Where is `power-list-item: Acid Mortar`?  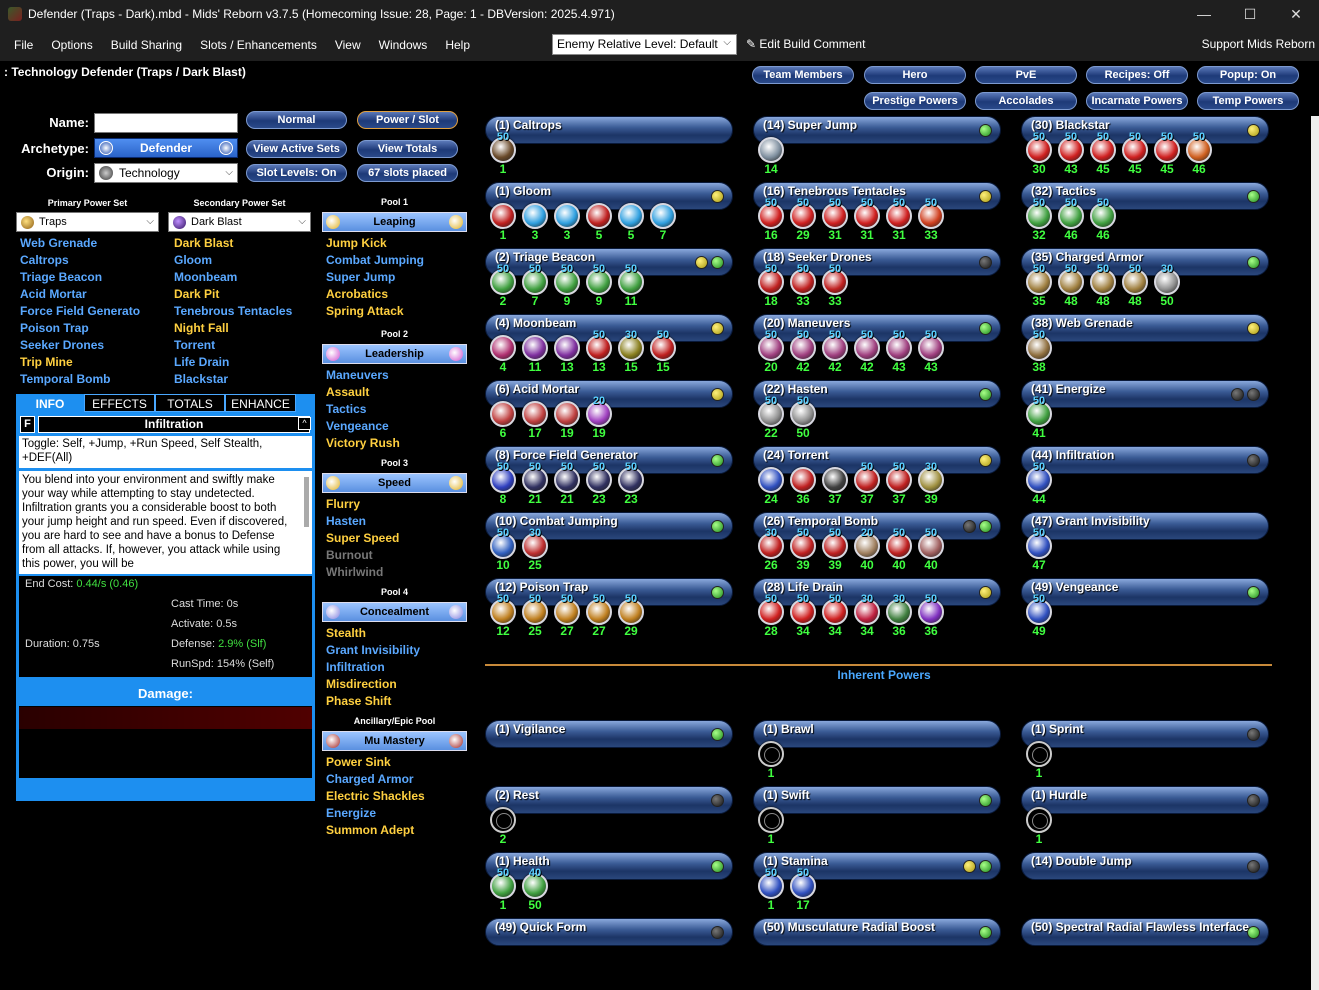
power-list-item: Acid Mortar is located at coordinates (53, 294).